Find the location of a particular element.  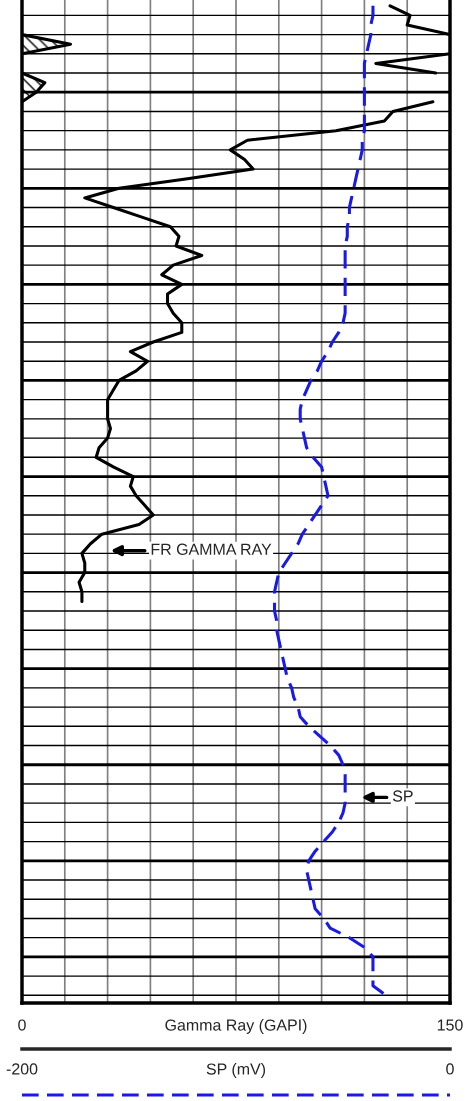

x2-axis-title: SP (mV) is located at coordinates (236, 1070).